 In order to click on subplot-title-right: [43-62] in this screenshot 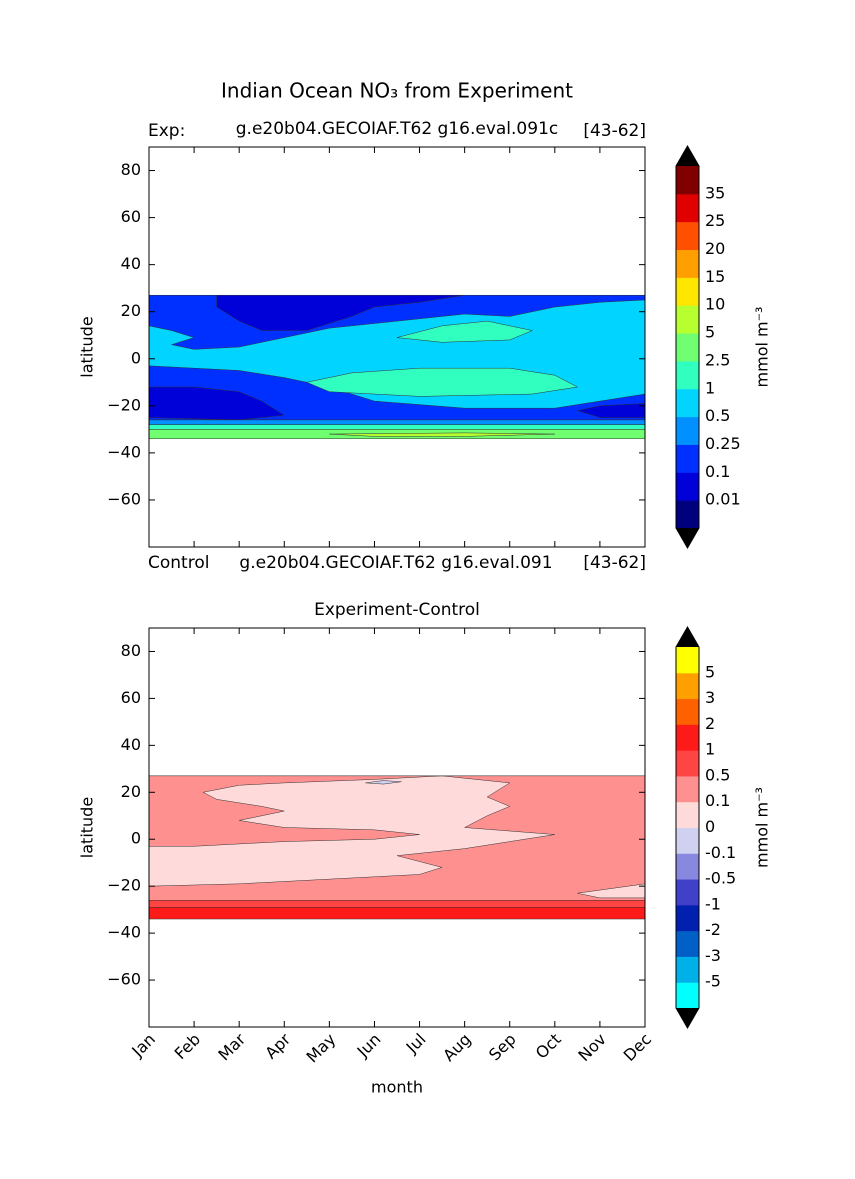, I will do `click(614, 131)`.